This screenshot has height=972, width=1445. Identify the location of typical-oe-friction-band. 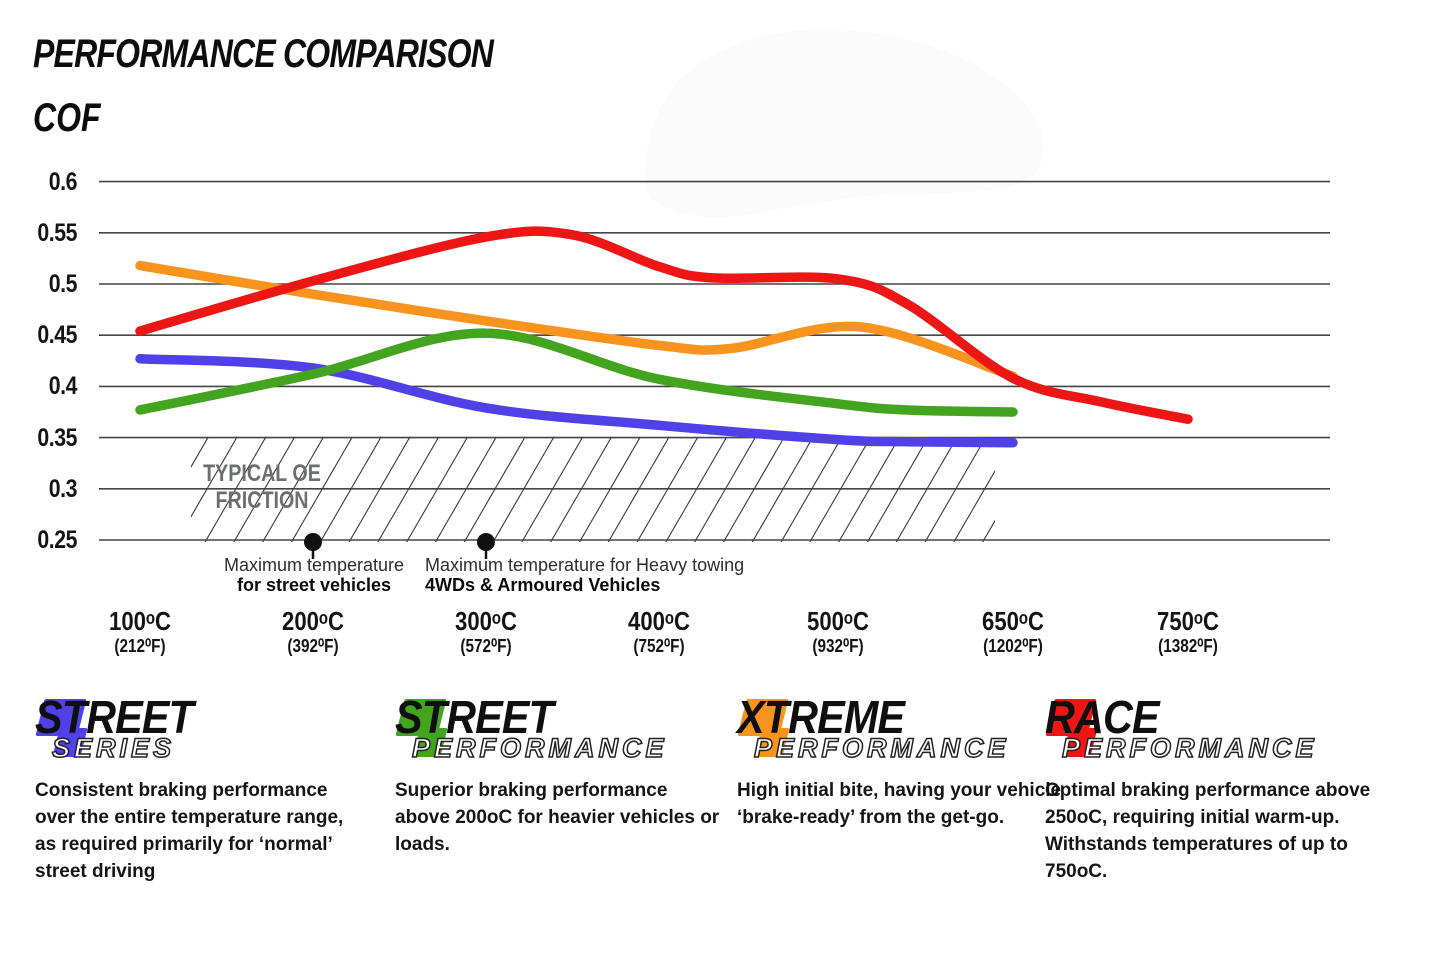
(581, 490).